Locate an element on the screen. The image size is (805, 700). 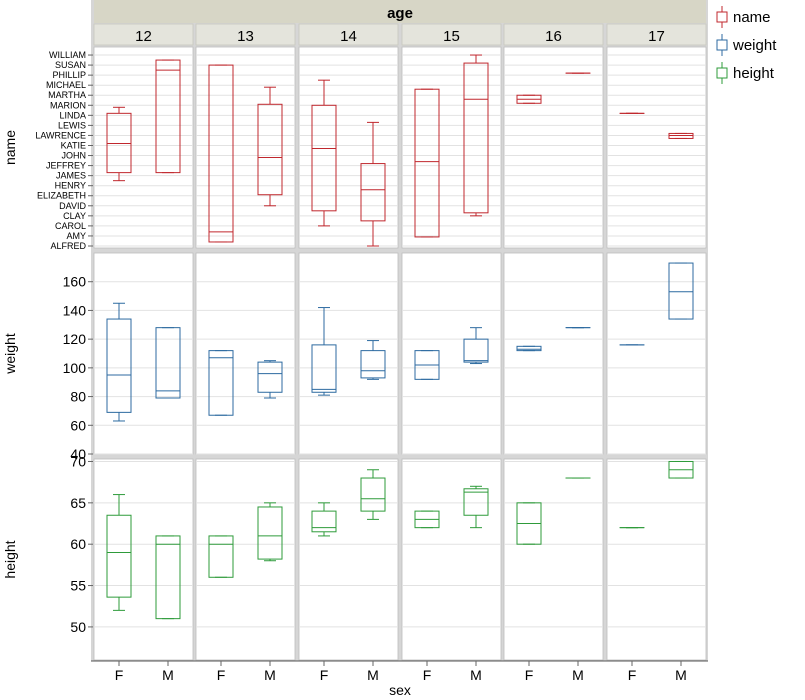
legend-item-height: height is located at coordinates (745, 73).